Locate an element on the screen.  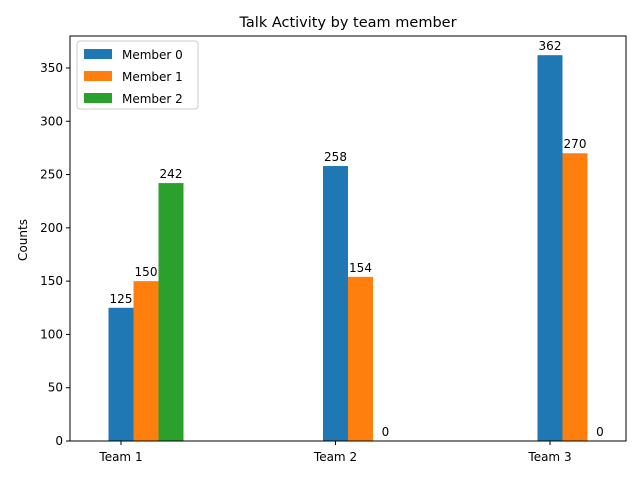
legend-label-0: Member 0 is located at coordinates (152, 55).